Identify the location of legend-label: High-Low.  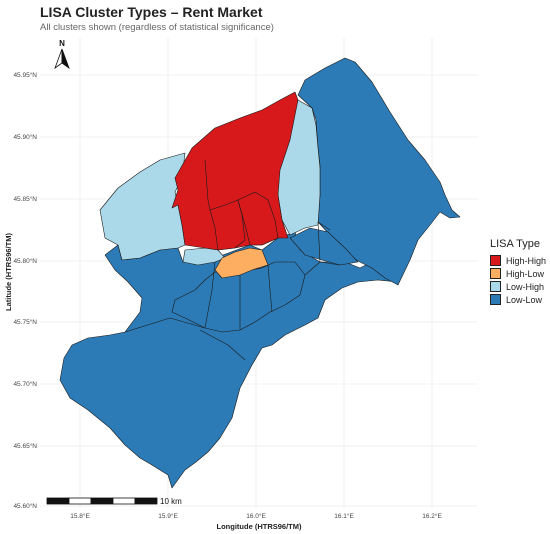
(525, 273).